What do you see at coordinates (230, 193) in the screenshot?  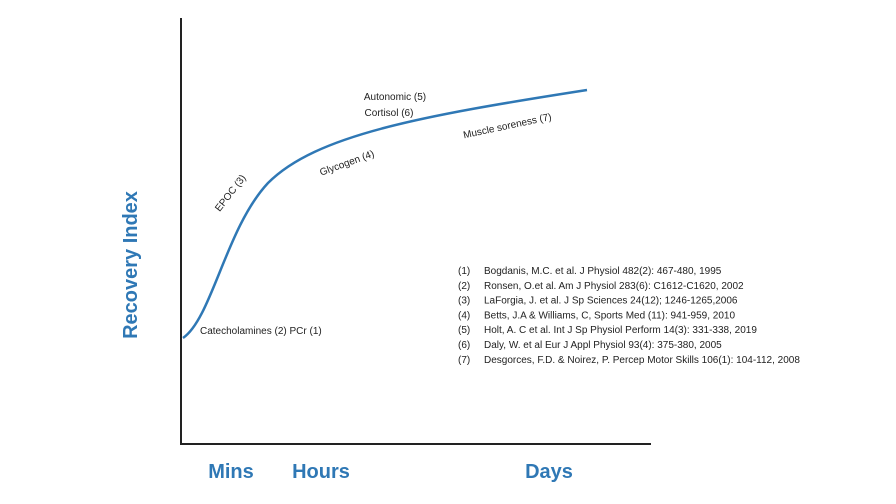 I see `annotation: EPOC (3)` at bounding box center [230, 193].